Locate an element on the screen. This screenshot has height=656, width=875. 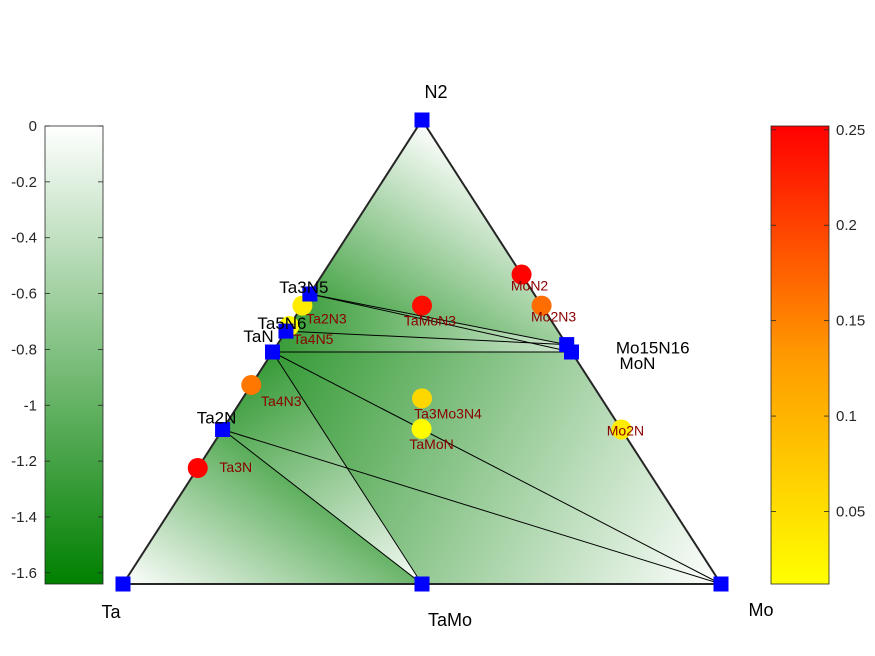
unstable-phase-label: Ta3Mo3N4 is located at coordinates (448, 413).